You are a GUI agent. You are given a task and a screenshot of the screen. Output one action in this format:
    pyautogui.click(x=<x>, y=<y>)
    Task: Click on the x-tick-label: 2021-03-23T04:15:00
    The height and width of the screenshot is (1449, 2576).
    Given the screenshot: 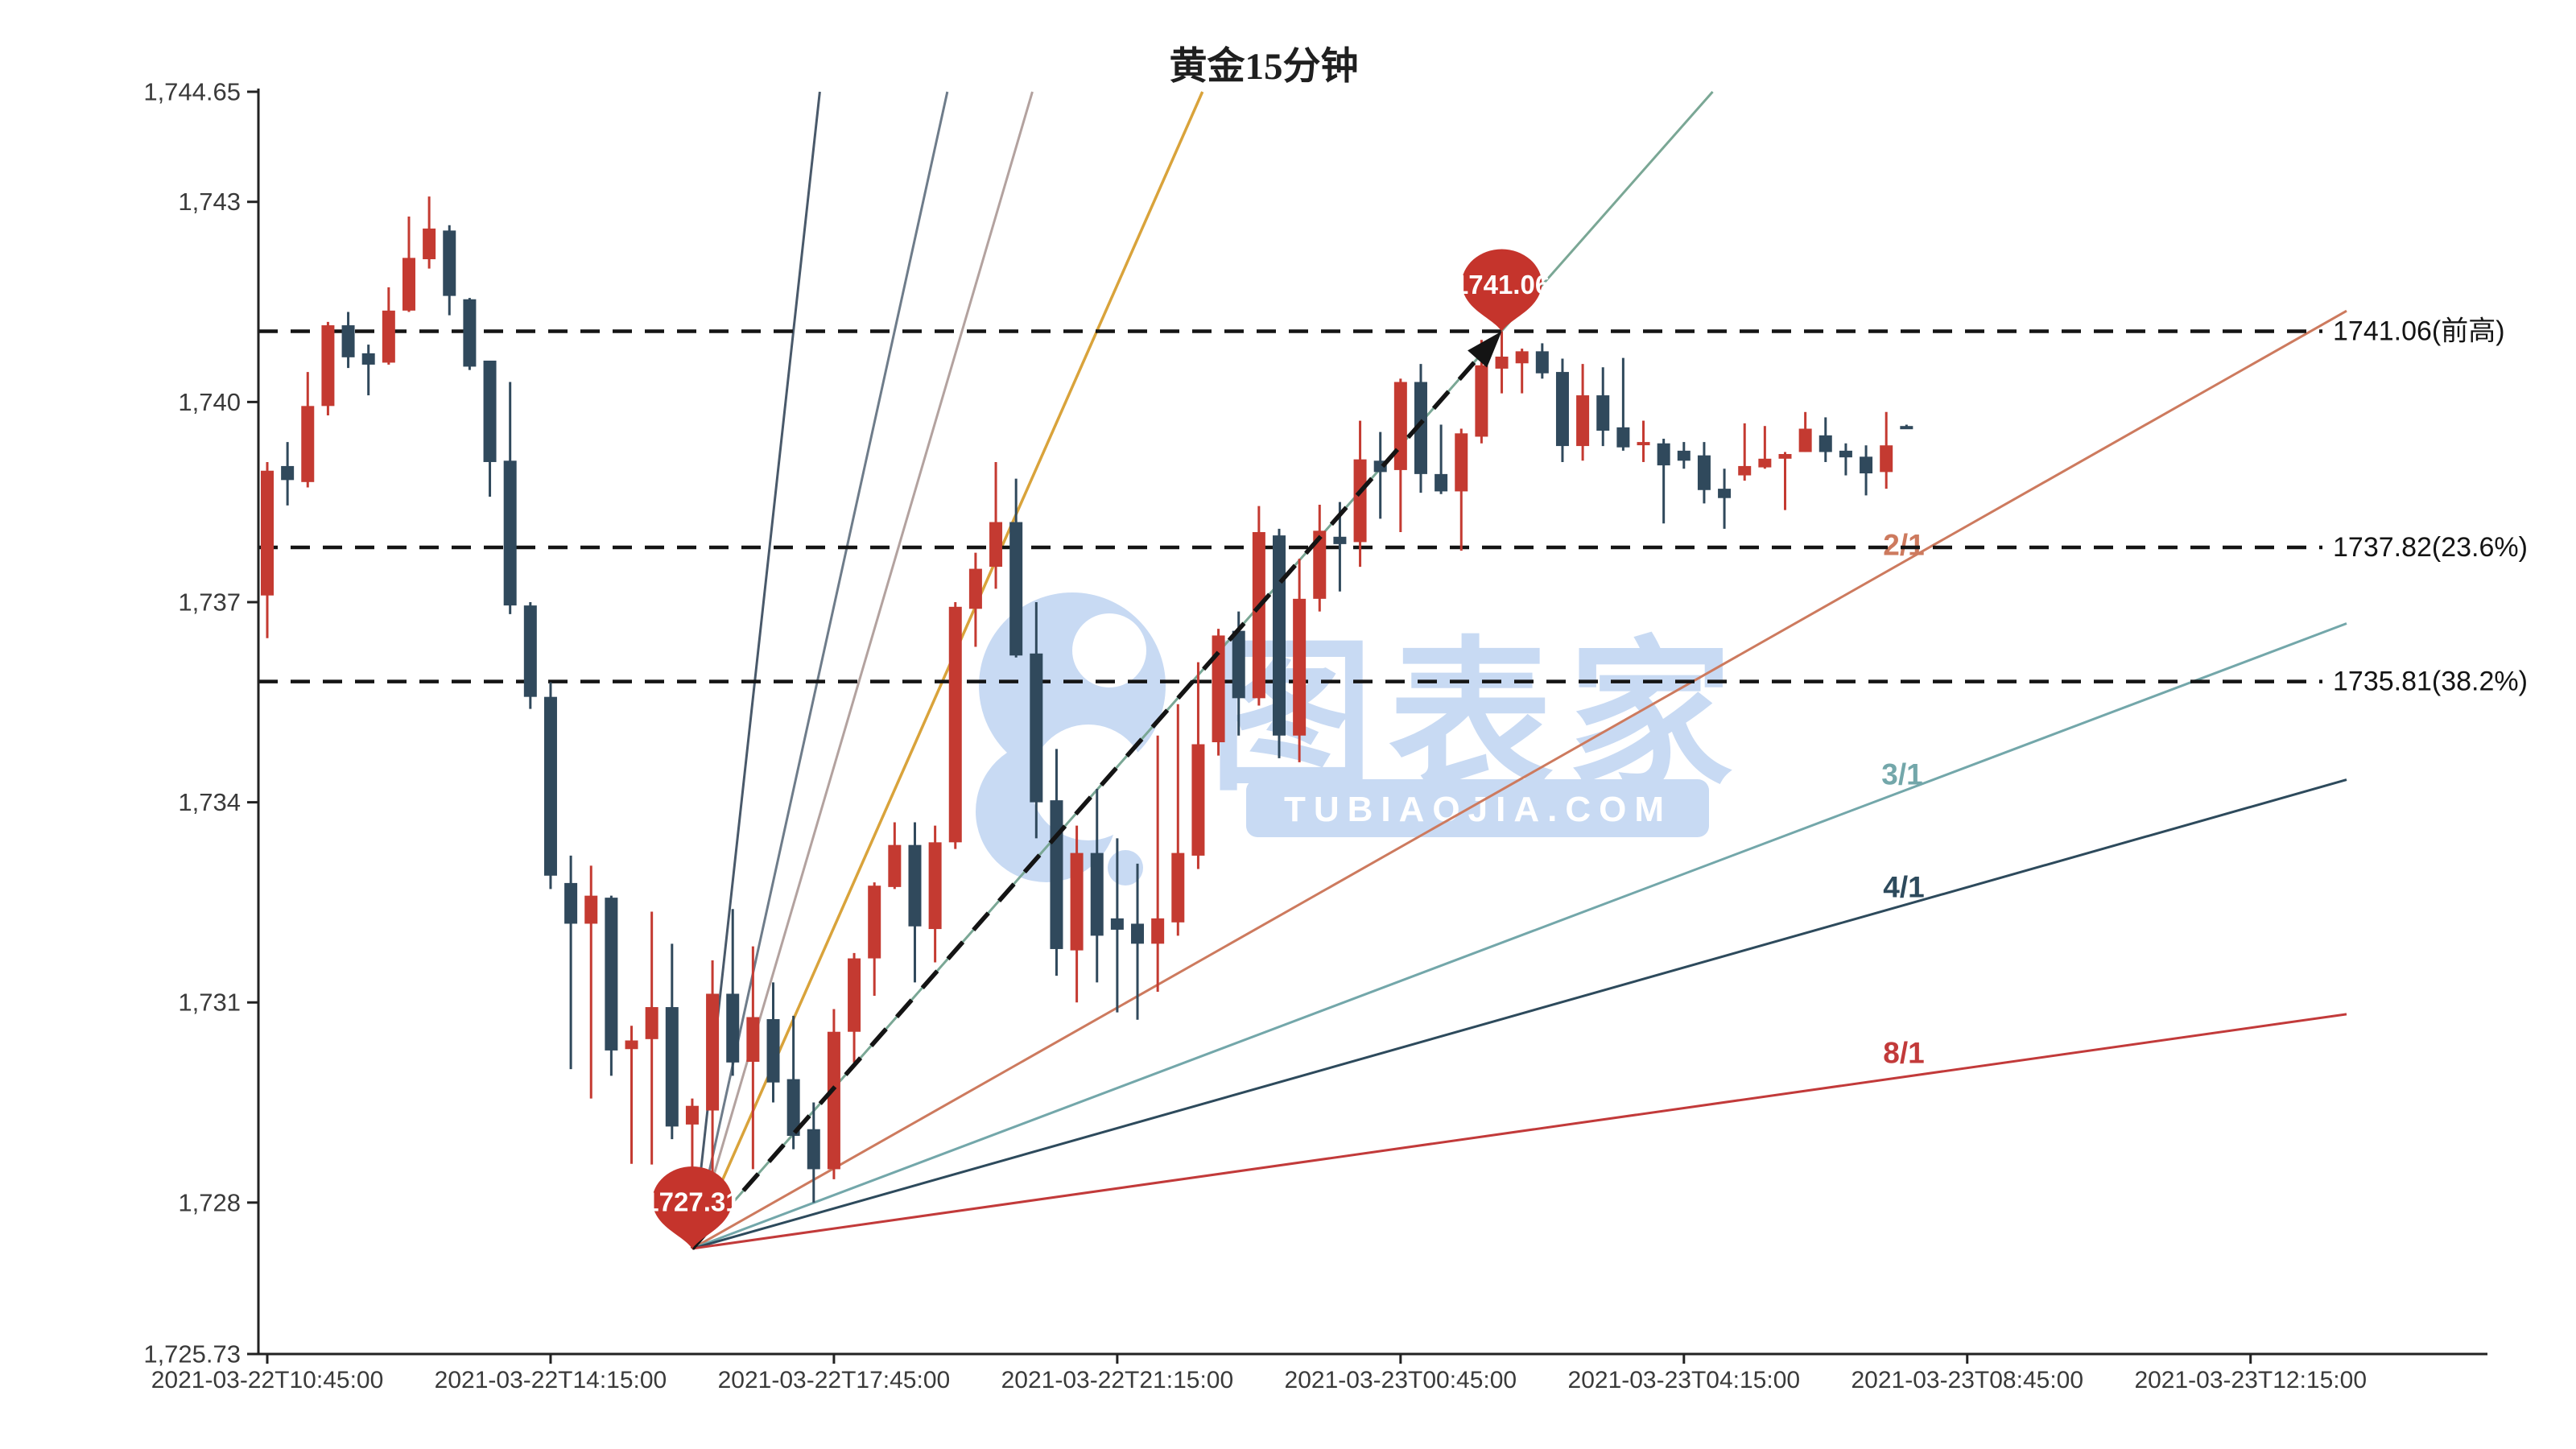 What is the action you would take?
    pyautogui.click(x=1685, y=1380)
    